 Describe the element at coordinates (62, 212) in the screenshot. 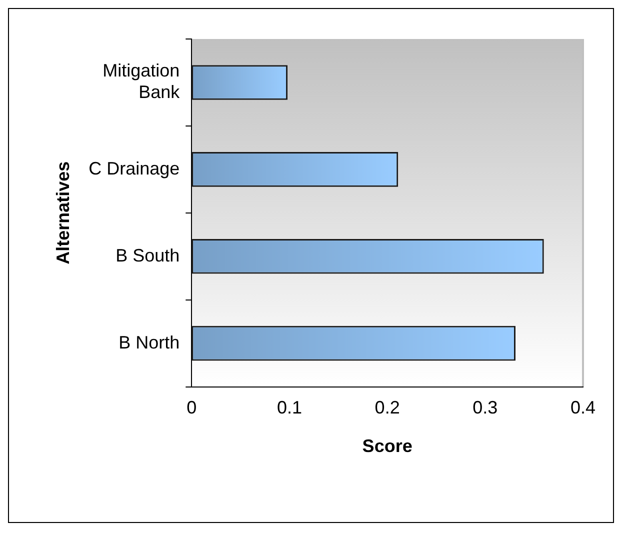

I see `y-axis-title: Alternatives` at that location.